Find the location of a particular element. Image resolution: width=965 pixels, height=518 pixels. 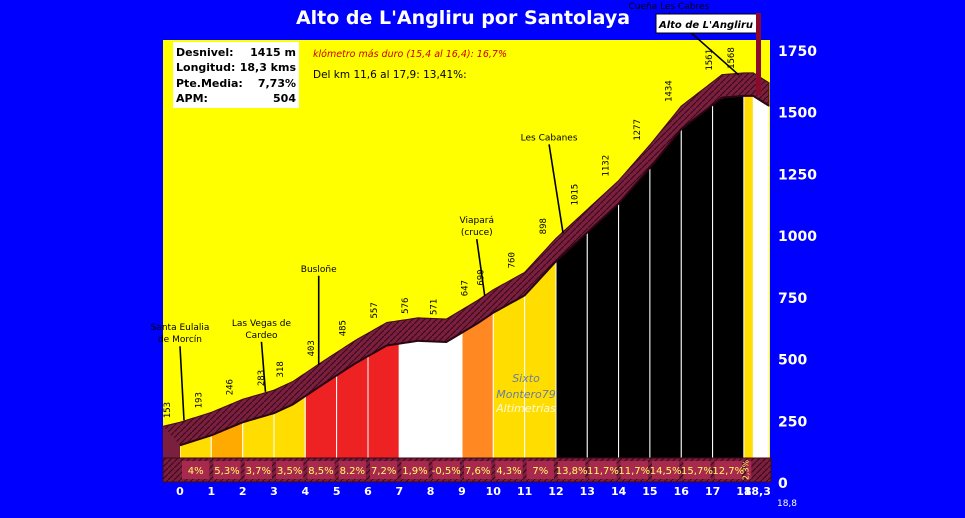

x-tick-label-2: 2 is located at coordinates (243, 491).